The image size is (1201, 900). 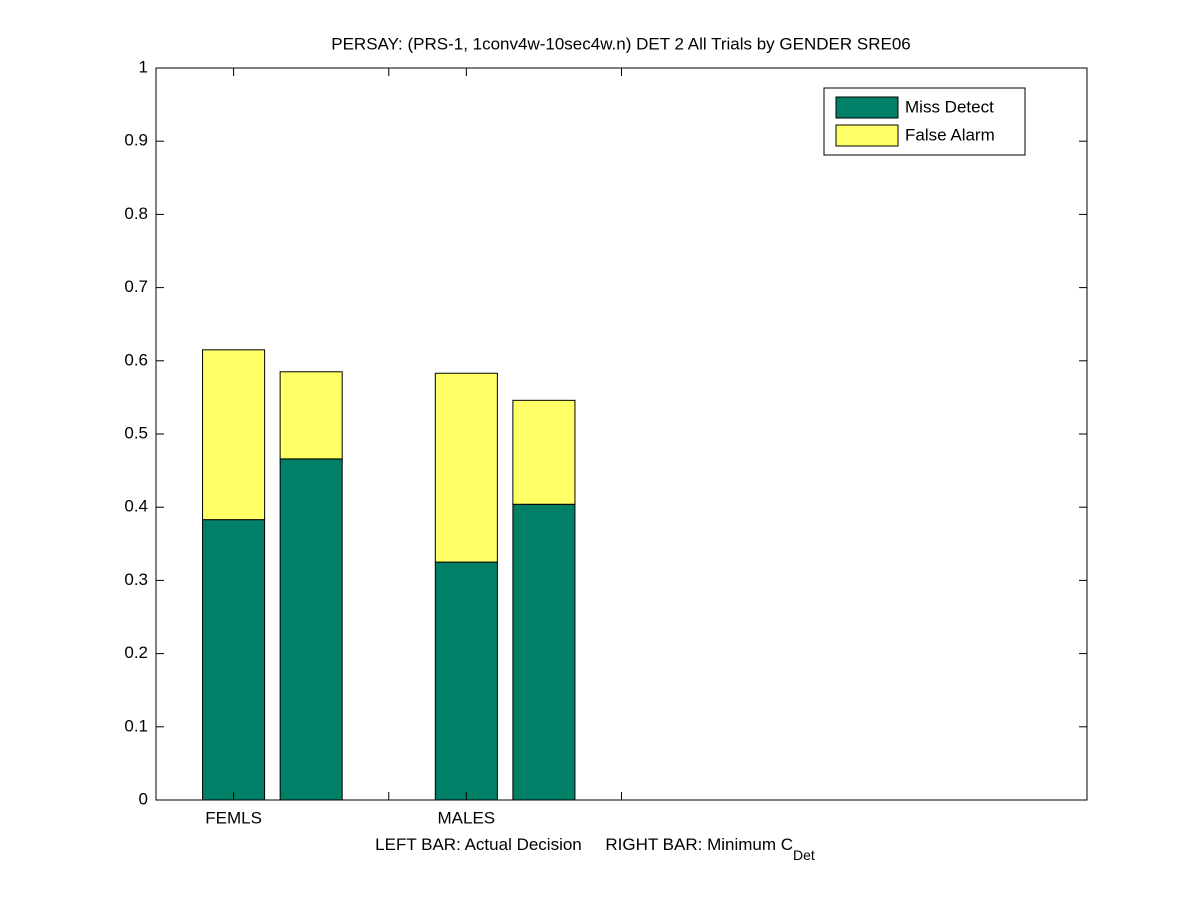 What do you see at coordinates (804, 855) in the screenshot?
I see `x-axis-label-subscript: Det` at bounding box center [804, 855].